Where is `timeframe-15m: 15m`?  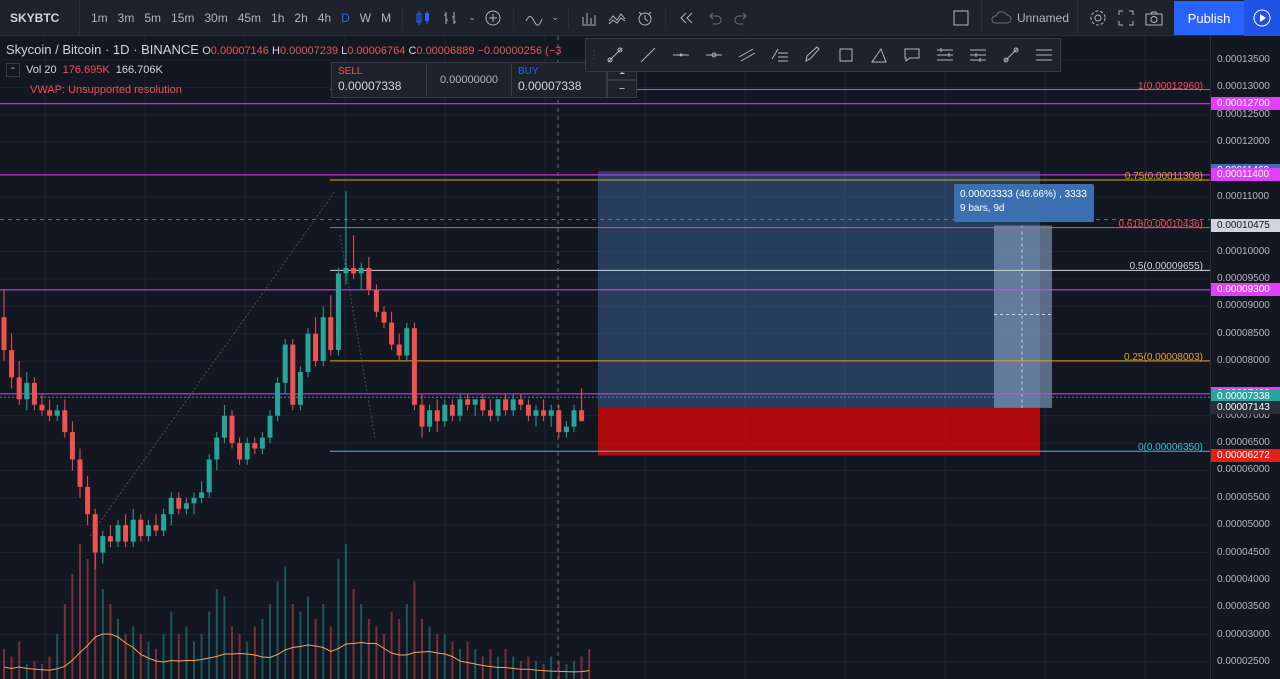
timeframe-15m: 15m is located at coordinates (183, 17).